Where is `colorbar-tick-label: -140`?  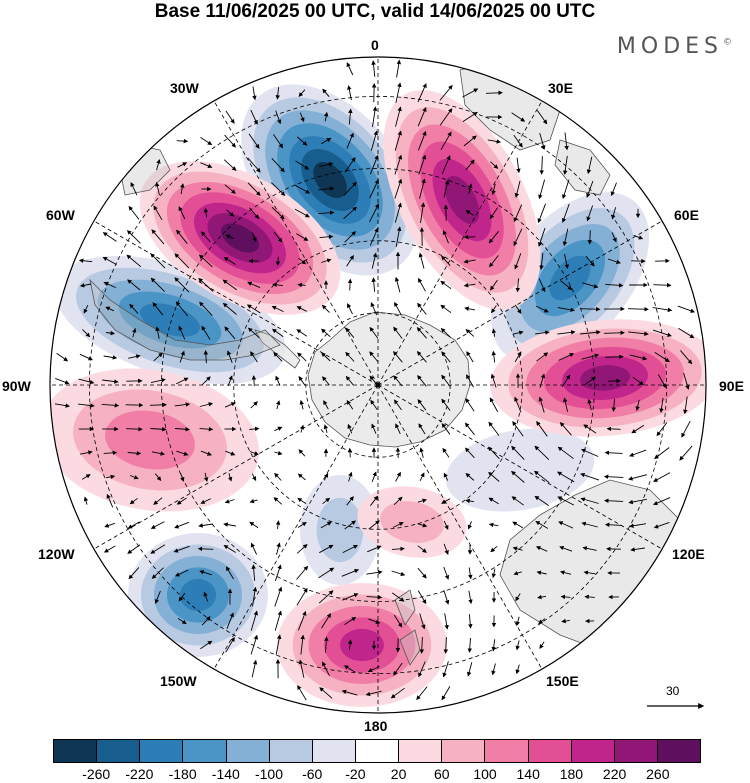 colorbar-tick-label: -140 is located at coordinates (225, 774).